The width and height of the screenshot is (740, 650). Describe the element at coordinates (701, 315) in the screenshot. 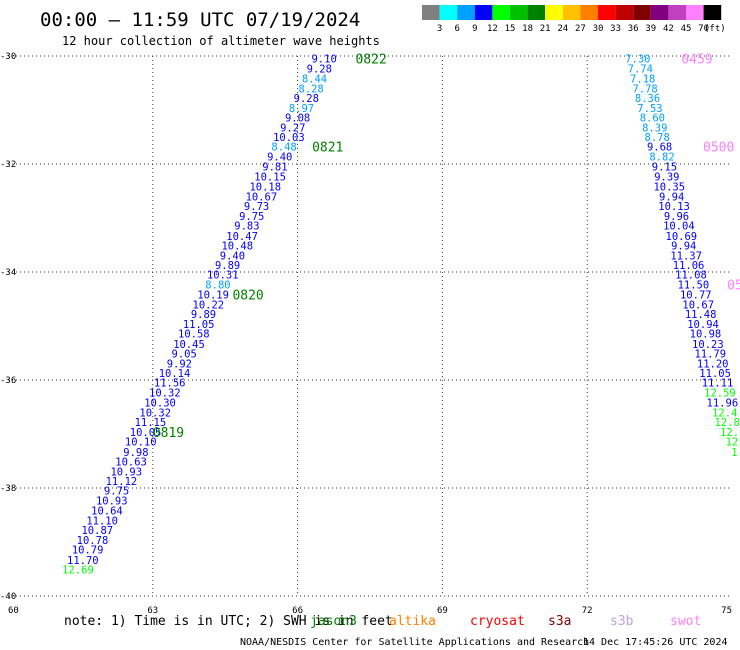

I see `swh-value-label: 11.48` at that location.